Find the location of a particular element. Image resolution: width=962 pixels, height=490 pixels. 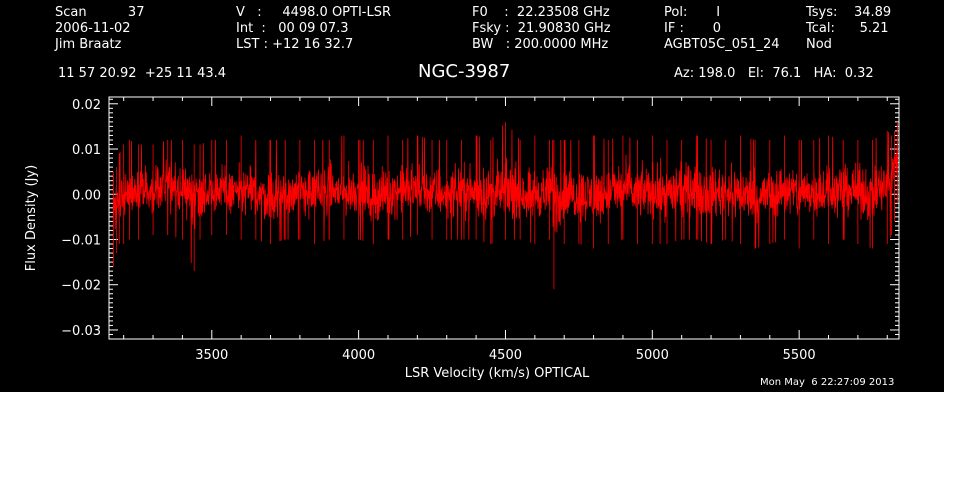

header-scan: Scan 37 is located at coordinates (100, 12).